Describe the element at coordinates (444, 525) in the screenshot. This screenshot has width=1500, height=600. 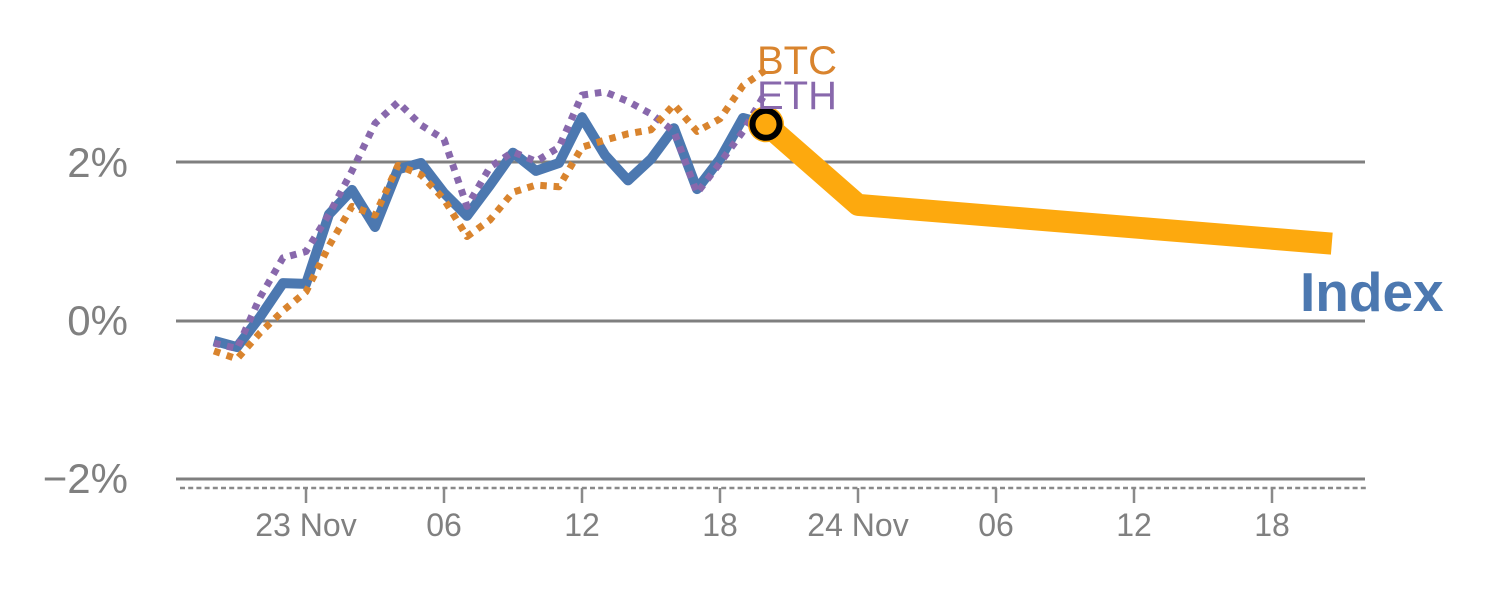
I see `x-tick-label-06a: 06` at that location.